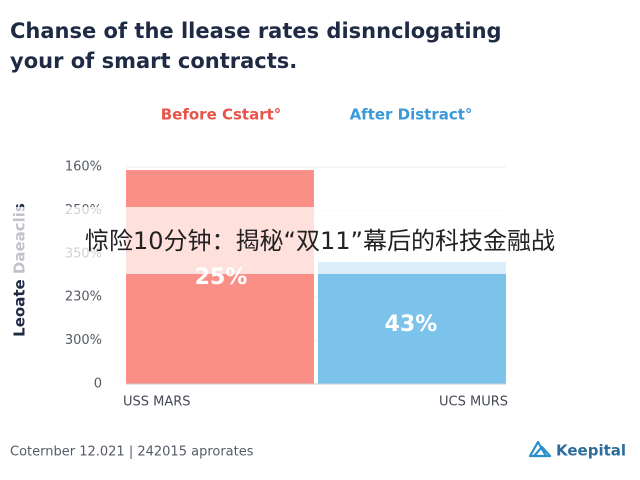  What do you see at coordinates (221, 115) in the screenshot?
I see `legend-label: Before Cstart°` at bounding box center [221, 115].